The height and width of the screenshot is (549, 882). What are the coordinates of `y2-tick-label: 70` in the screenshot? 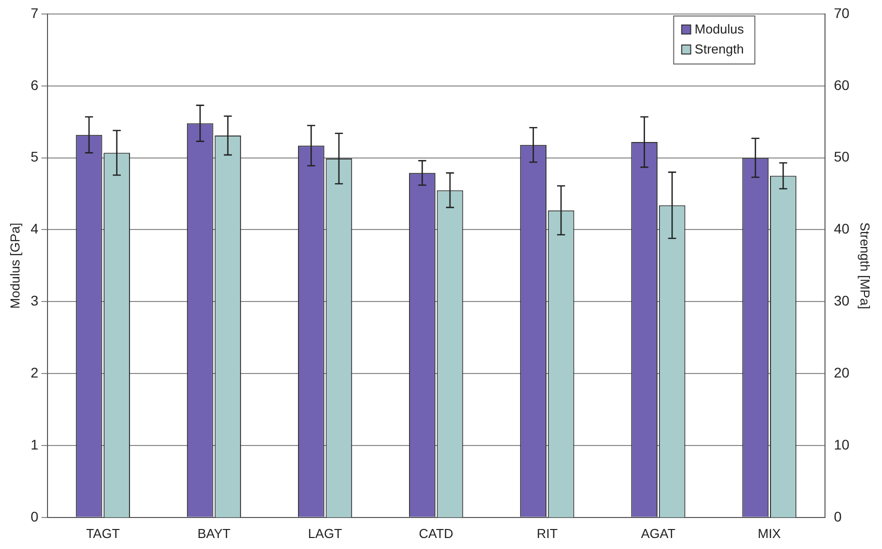 It's located at (842, 12).